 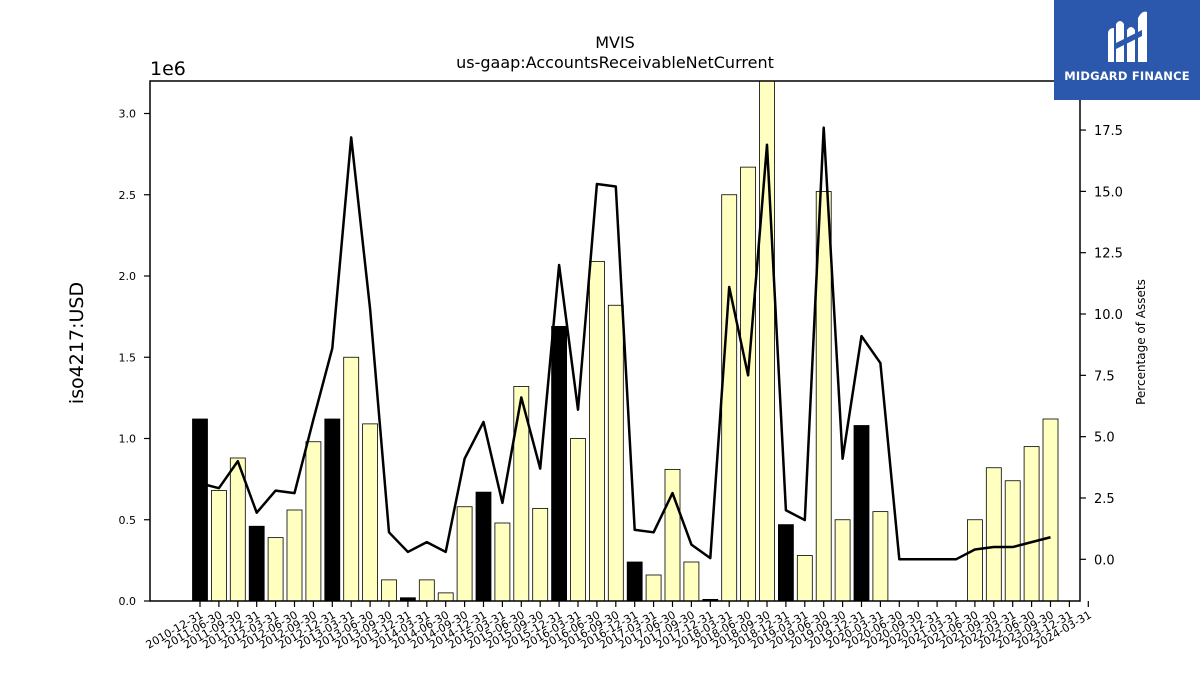 I want to click on y-tick-label: 1.5, so click(x=128, y=357).